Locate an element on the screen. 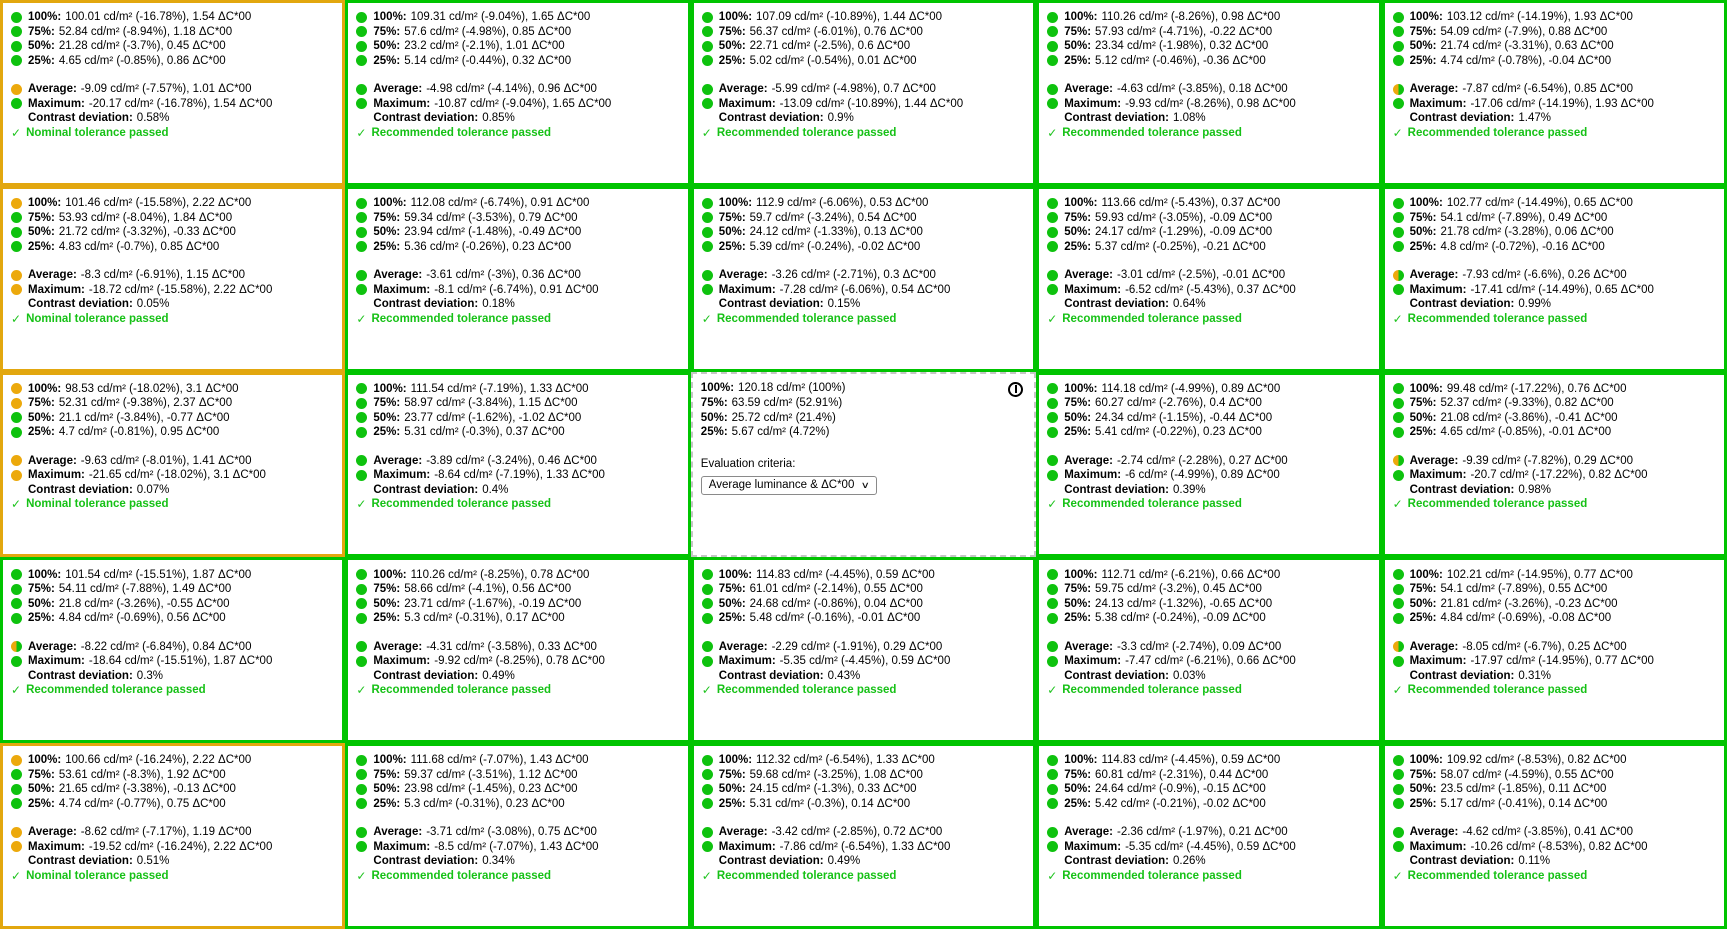 This screenshot has height=929, width=1727. contrast-deviation-line: Contrast deviation: 0.15% is located at coordinates (863, 304).